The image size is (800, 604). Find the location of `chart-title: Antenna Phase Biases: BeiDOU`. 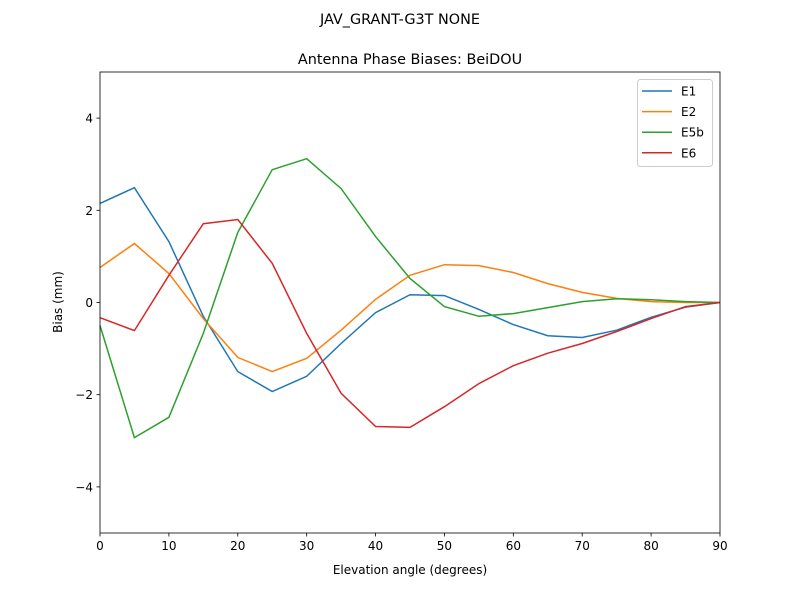

chart-title: Antenna Phase Biases: BeiDOU is located at coordinates (410, 60).